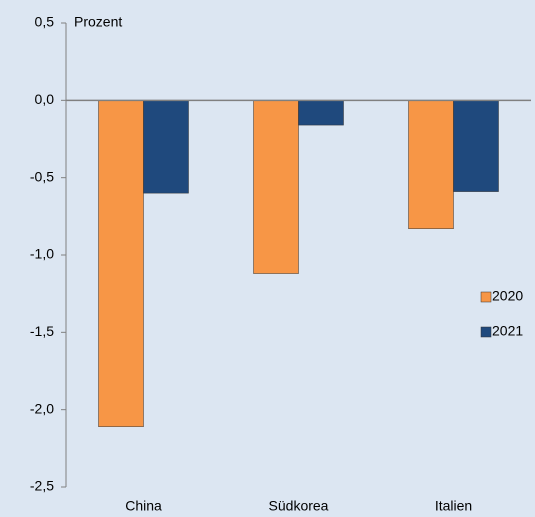  I want to click on legend-label: 2020, so click(507, 296).